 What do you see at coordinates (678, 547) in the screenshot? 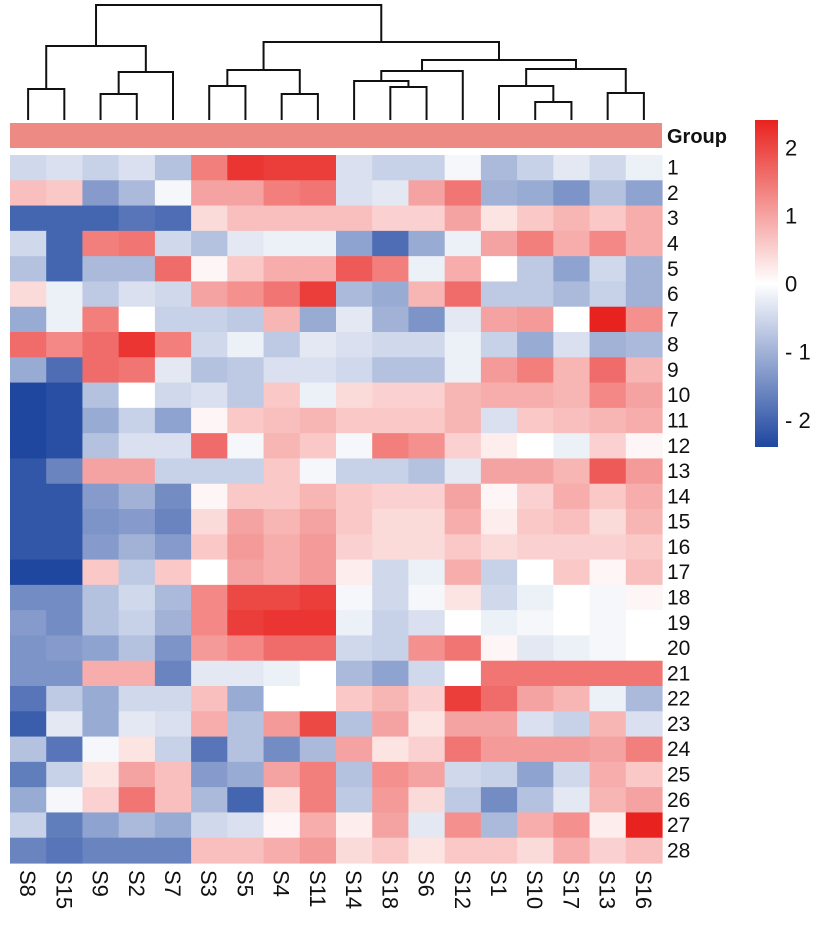
I see `row-label: 16` at bounding box center [678, 547].